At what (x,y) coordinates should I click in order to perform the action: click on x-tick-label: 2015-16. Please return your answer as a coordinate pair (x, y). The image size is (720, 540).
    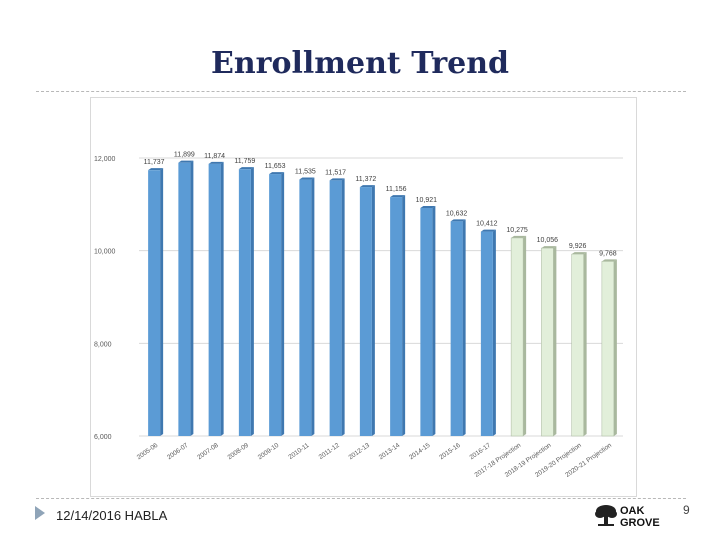
    Looking at the image, I should click on (450, 452).